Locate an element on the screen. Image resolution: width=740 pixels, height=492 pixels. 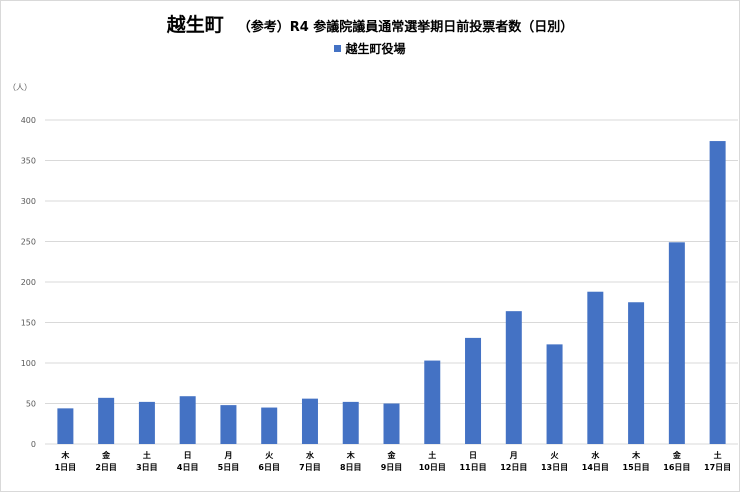
x-tick-weekday-11: 日 is located at coordinates (473, 455).